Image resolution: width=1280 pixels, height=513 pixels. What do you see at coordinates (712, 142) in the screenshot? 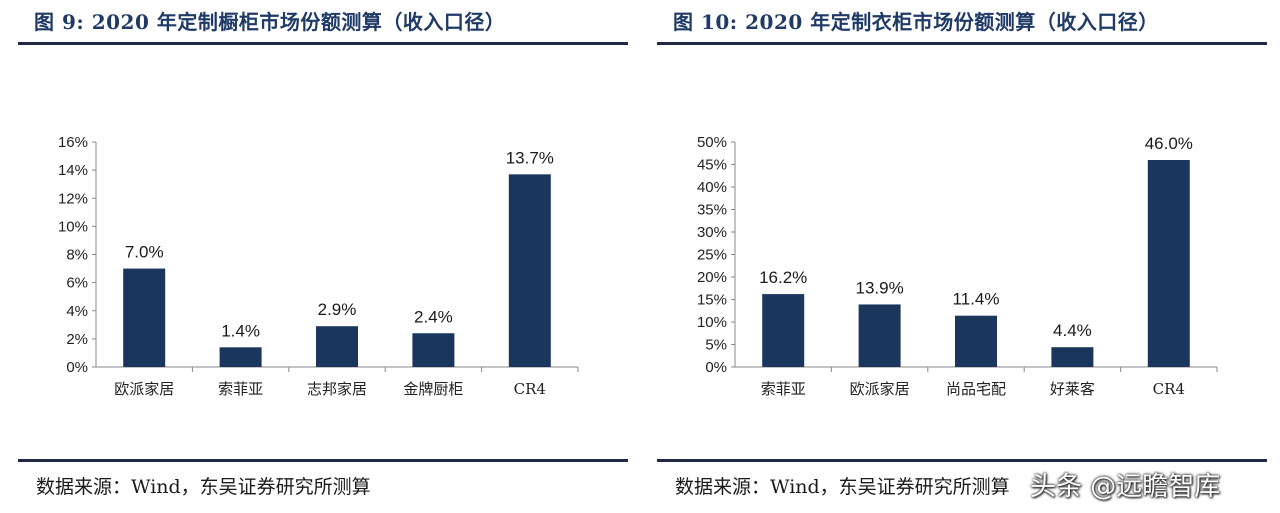
I see `y-tick-label: 50%` at bounding box center [712, 142].